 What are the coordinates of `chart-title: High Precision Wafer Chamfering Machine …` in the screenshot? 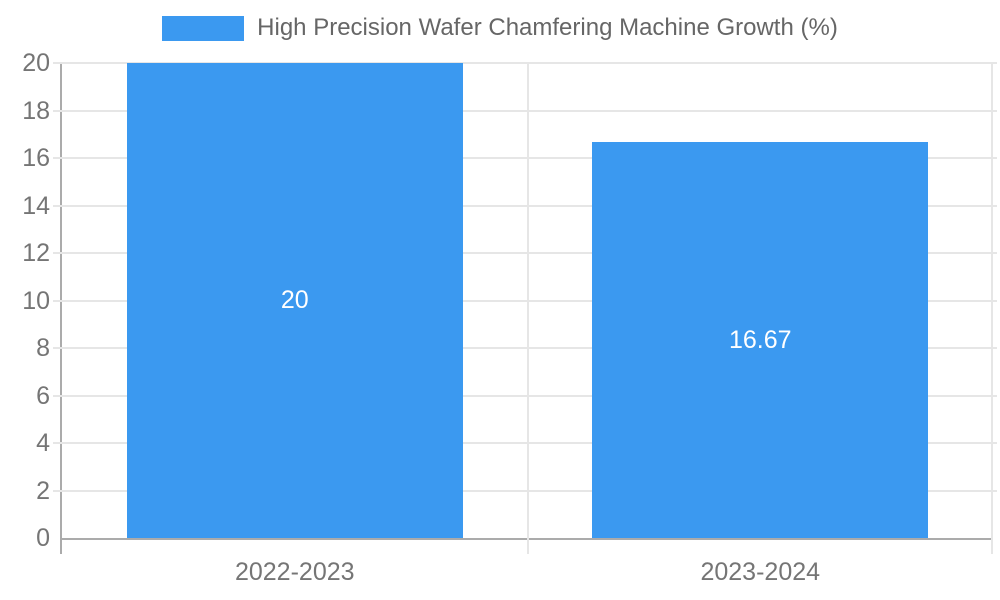 It's located at (547, 27).